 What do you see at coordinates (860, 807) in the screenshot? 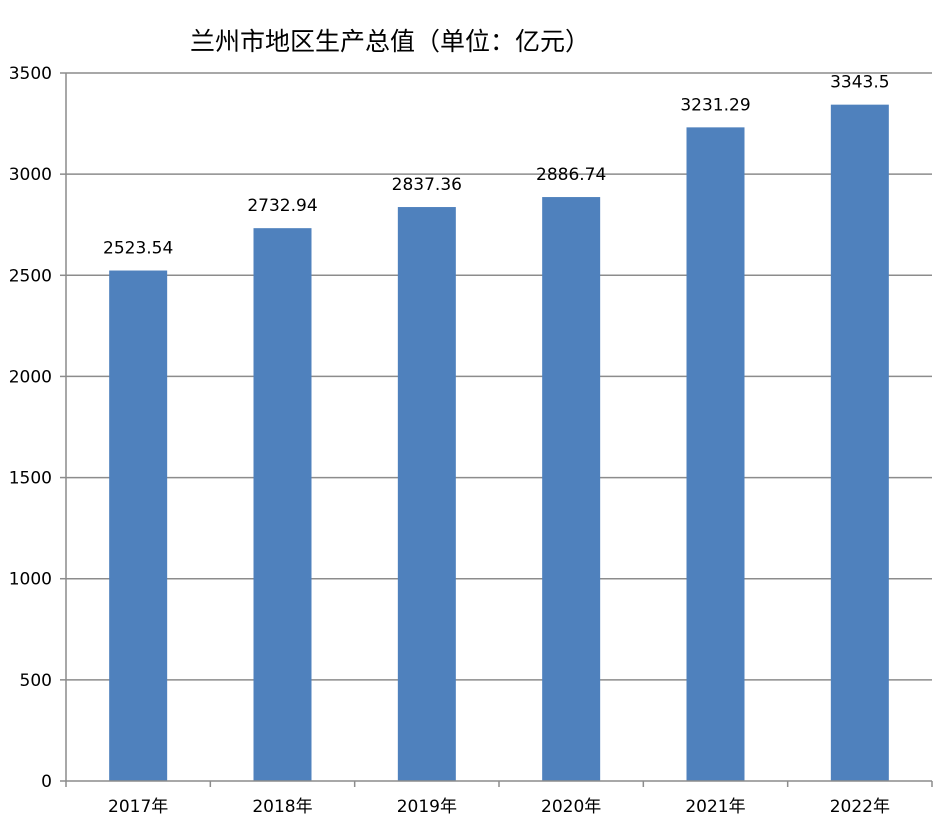
I see `x-tick-label: 2022年` at bounding box center [860, 807].